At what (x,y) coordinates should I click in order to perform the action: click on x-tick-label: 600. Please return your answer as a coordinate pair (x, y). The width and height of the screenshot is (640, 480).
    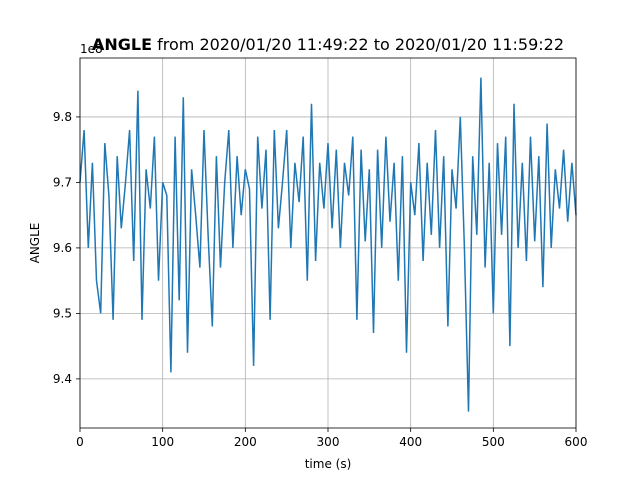
    Looking at the image, I should click on (576, 442).